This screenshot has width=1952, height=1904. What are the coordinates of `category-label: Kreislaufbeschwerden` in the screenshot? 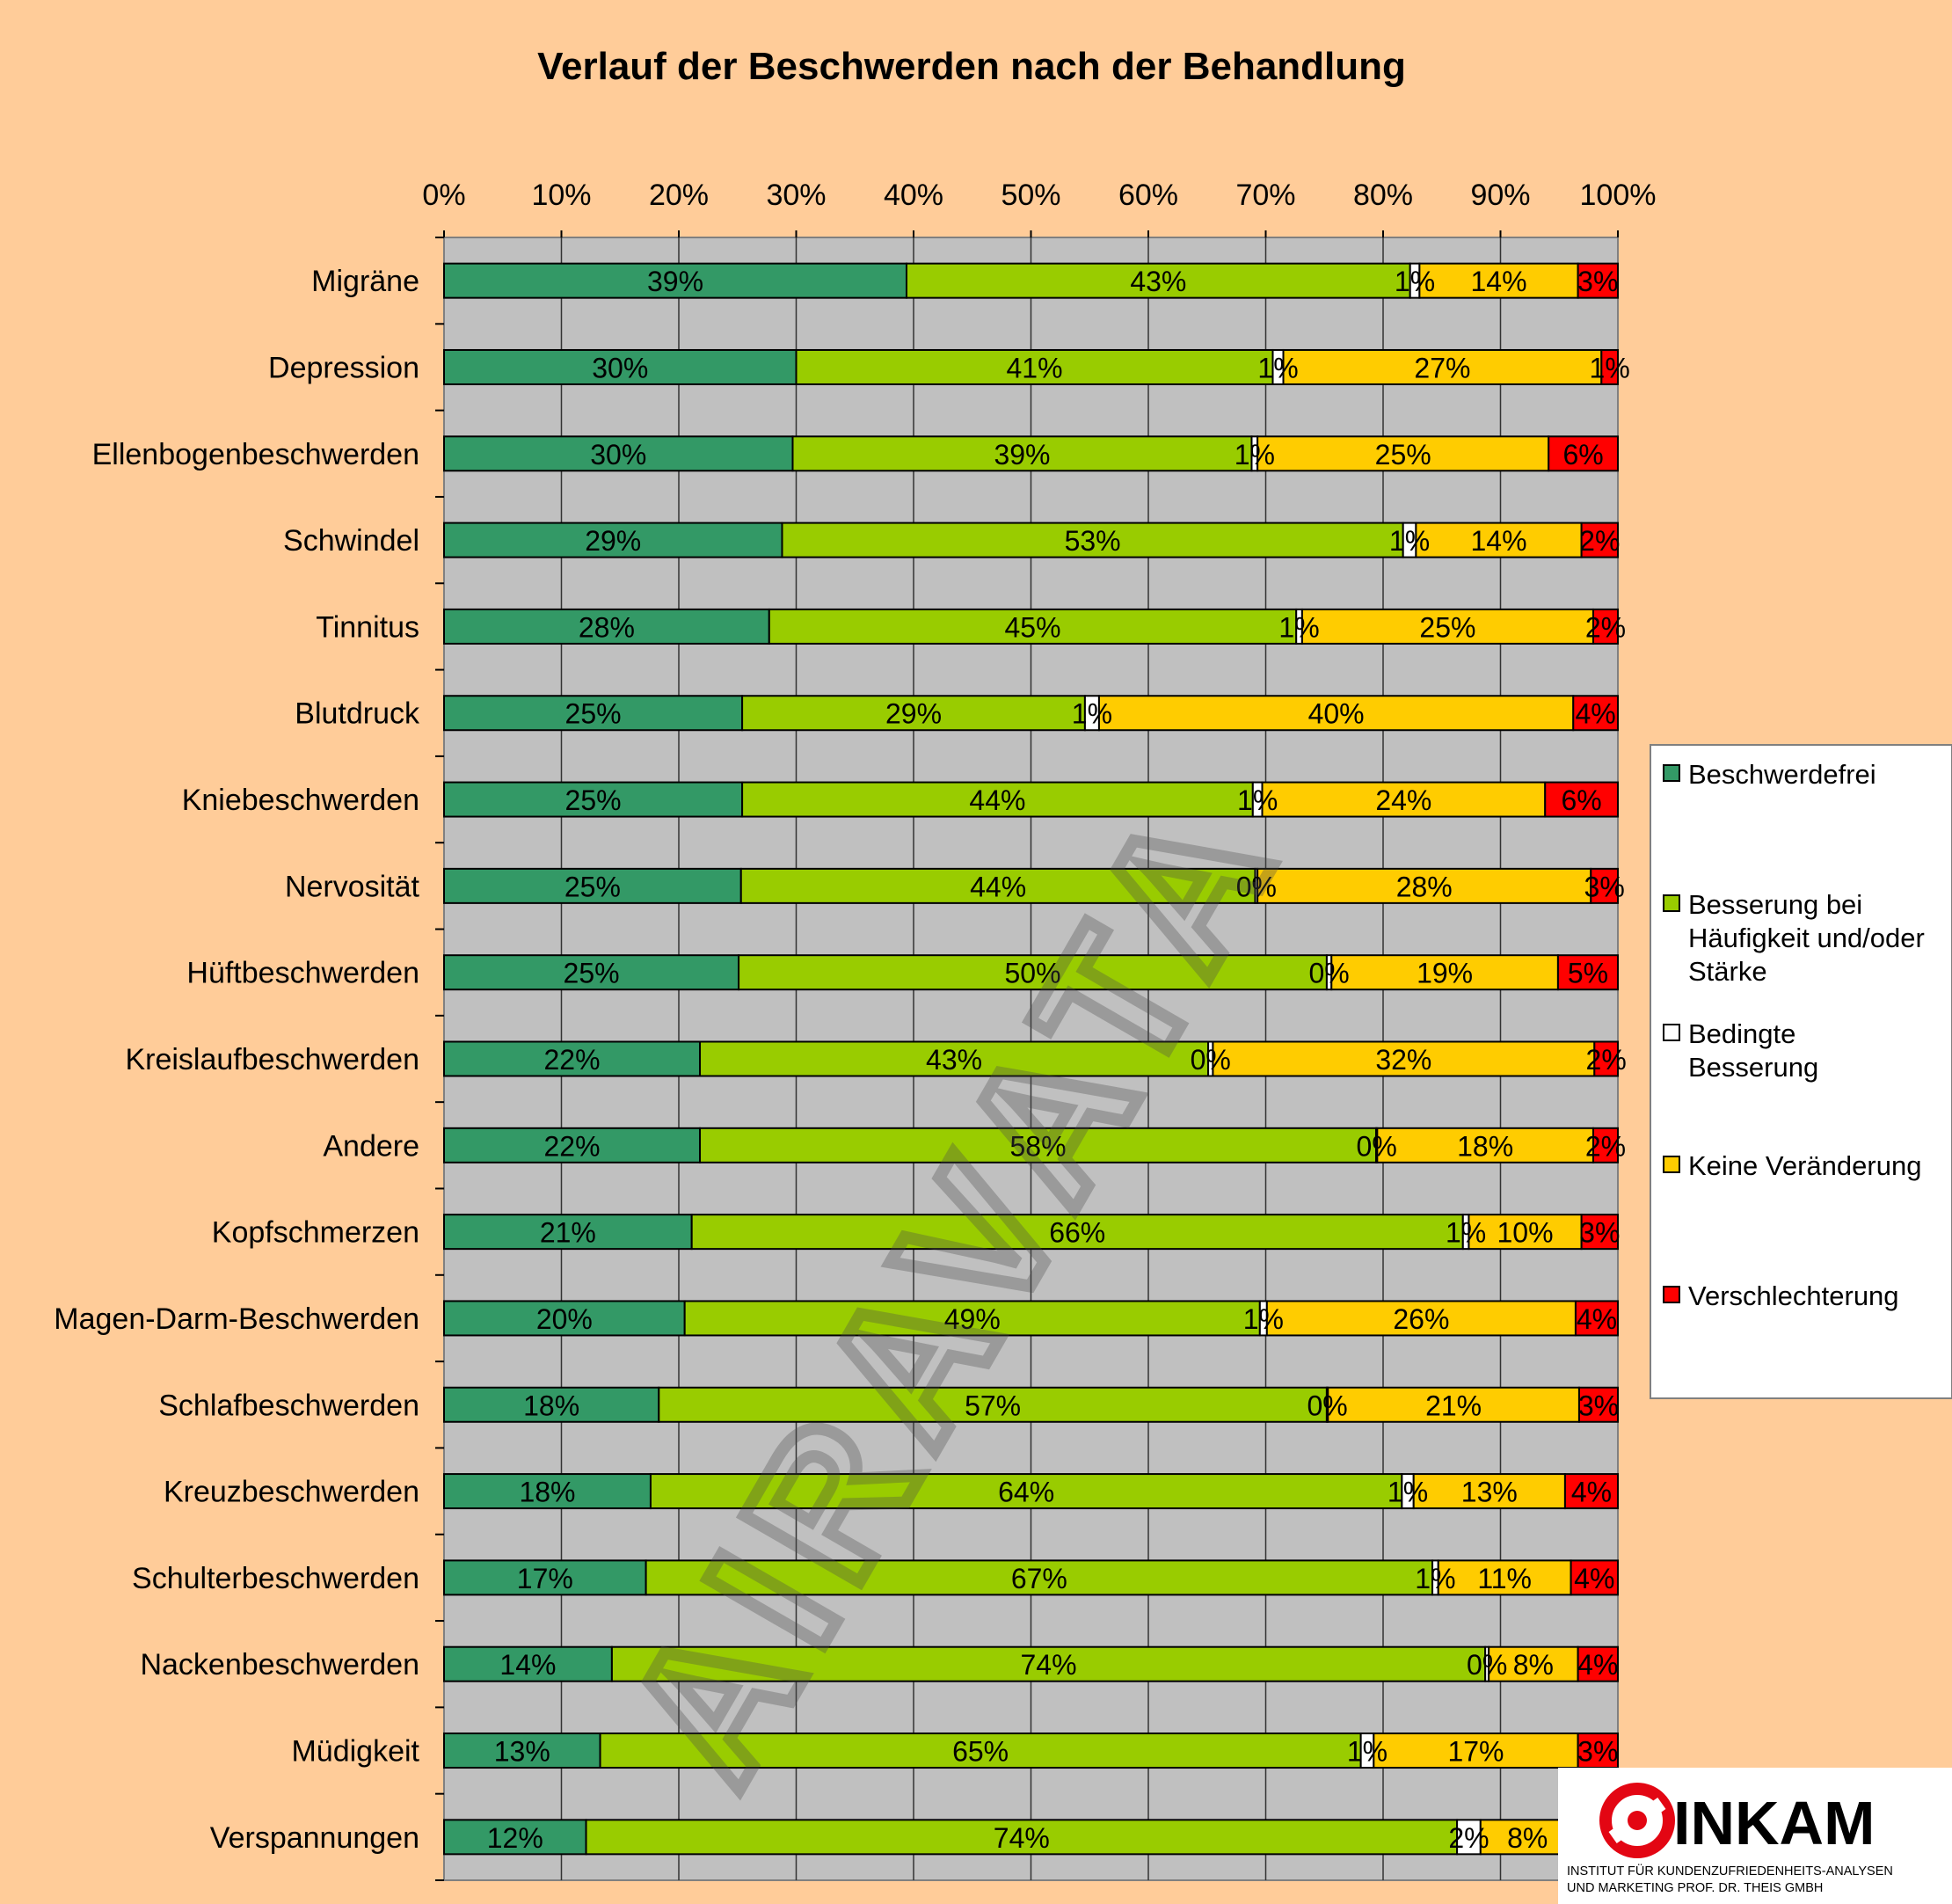 It's located at (272, 1059).